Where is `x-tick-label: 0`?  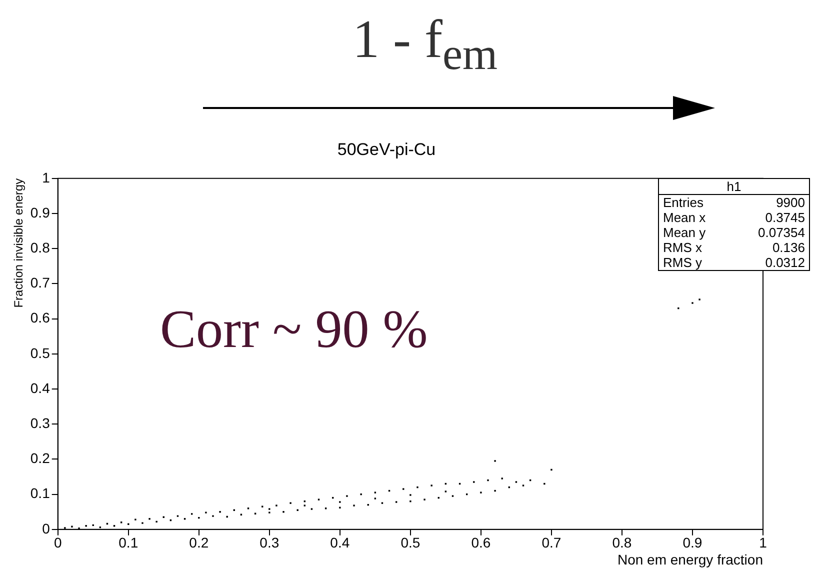 x-tick-label: 0 is located at coordinates (58, 542).